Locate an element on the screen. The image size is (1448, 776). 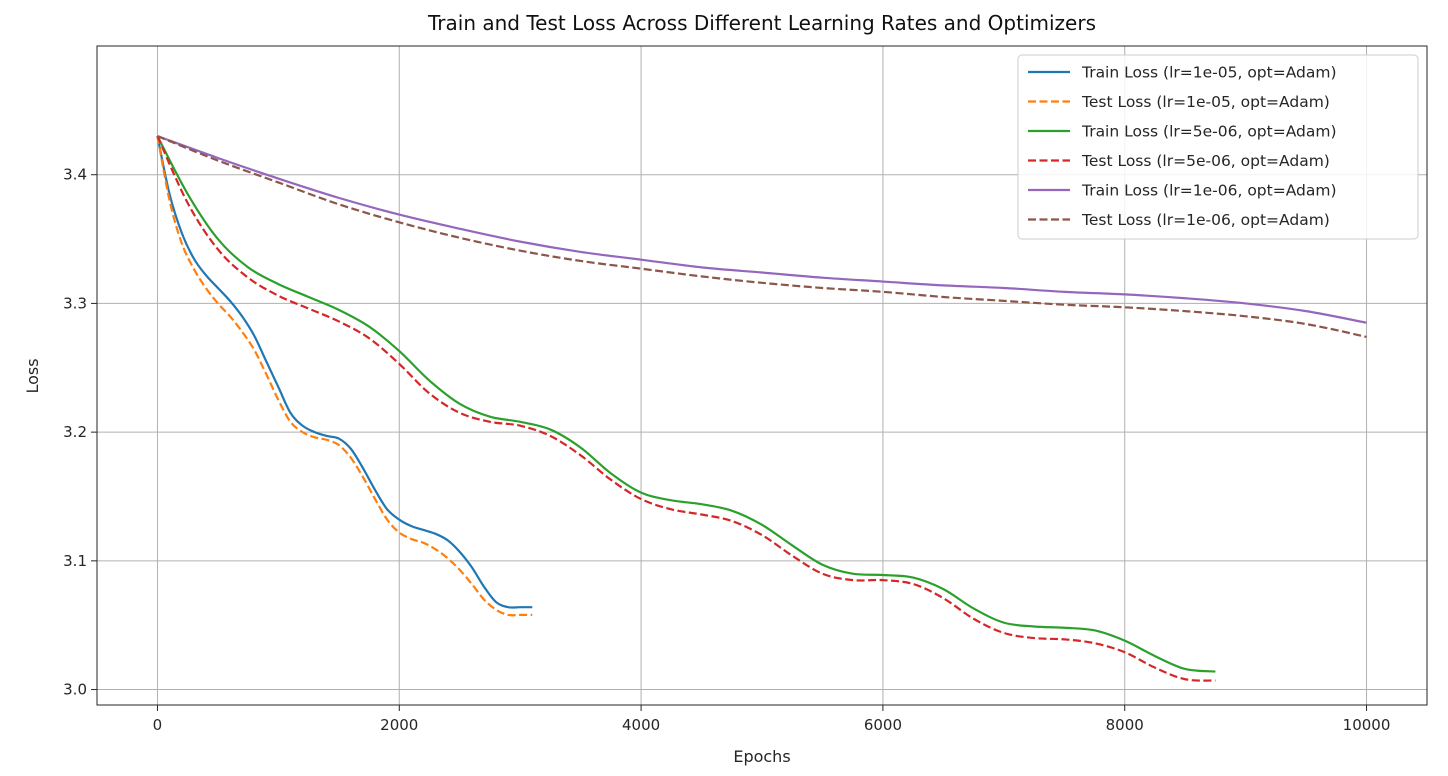
x-axis-title: Epochs is located at coordinates (761, 756).